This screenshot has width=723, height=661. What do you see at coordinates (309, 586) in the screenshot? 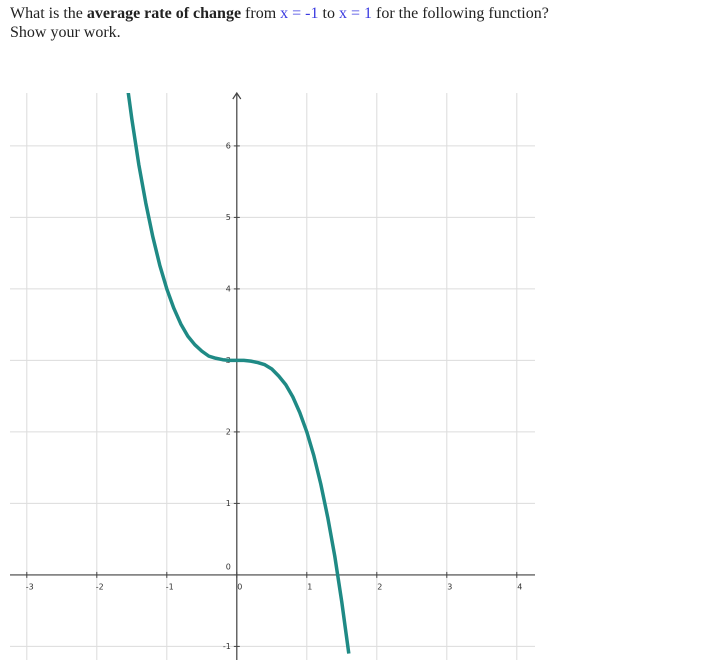
I see `x-tick-label: 1` at bounding box center [309, 586].